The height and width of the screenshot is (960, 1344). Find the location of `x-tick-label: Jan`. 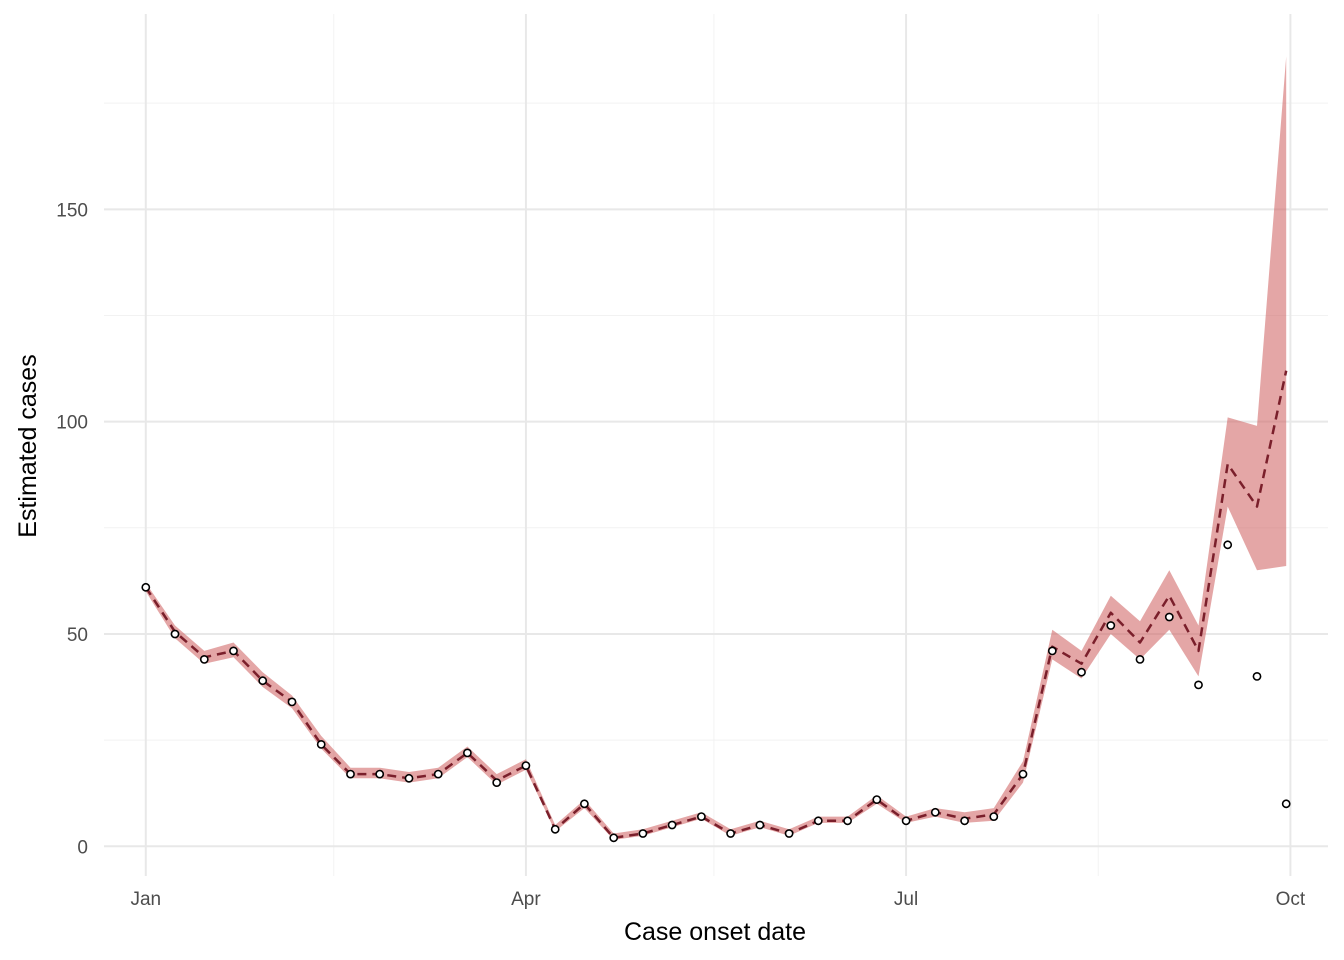

x-tick-label: Jan is located at coordinates (145, 899).